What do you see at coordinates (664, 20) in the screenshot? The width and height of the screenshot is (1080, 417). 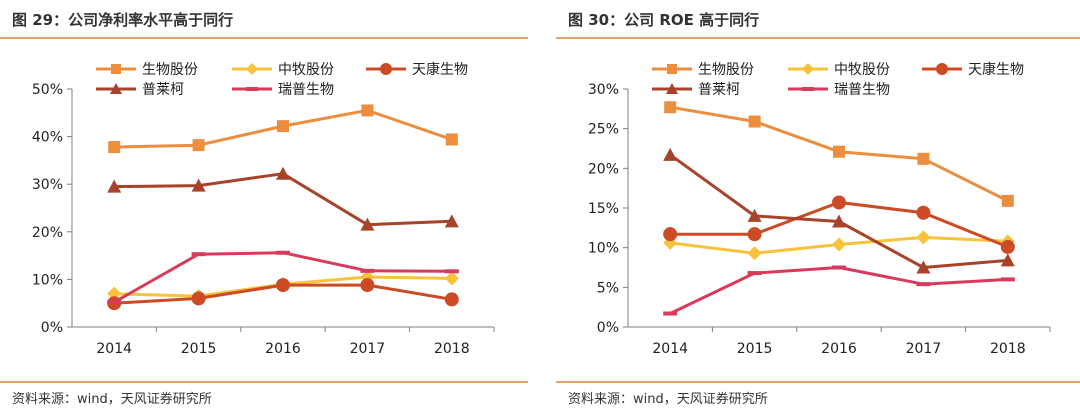 I see `chart-title: 图 30：公司 ROE 高于同行` at bounding box center [664, 20].